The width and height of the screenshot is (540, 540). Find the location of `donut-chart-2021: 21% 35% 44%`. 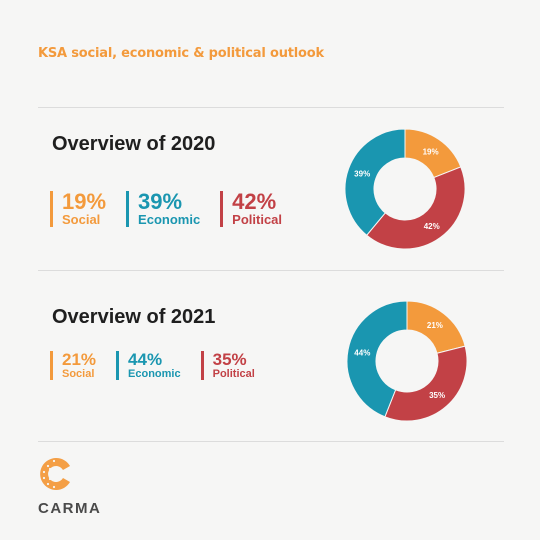

donut-chart-2021: 21% 35% 44% is located at coordinates (407, 361).